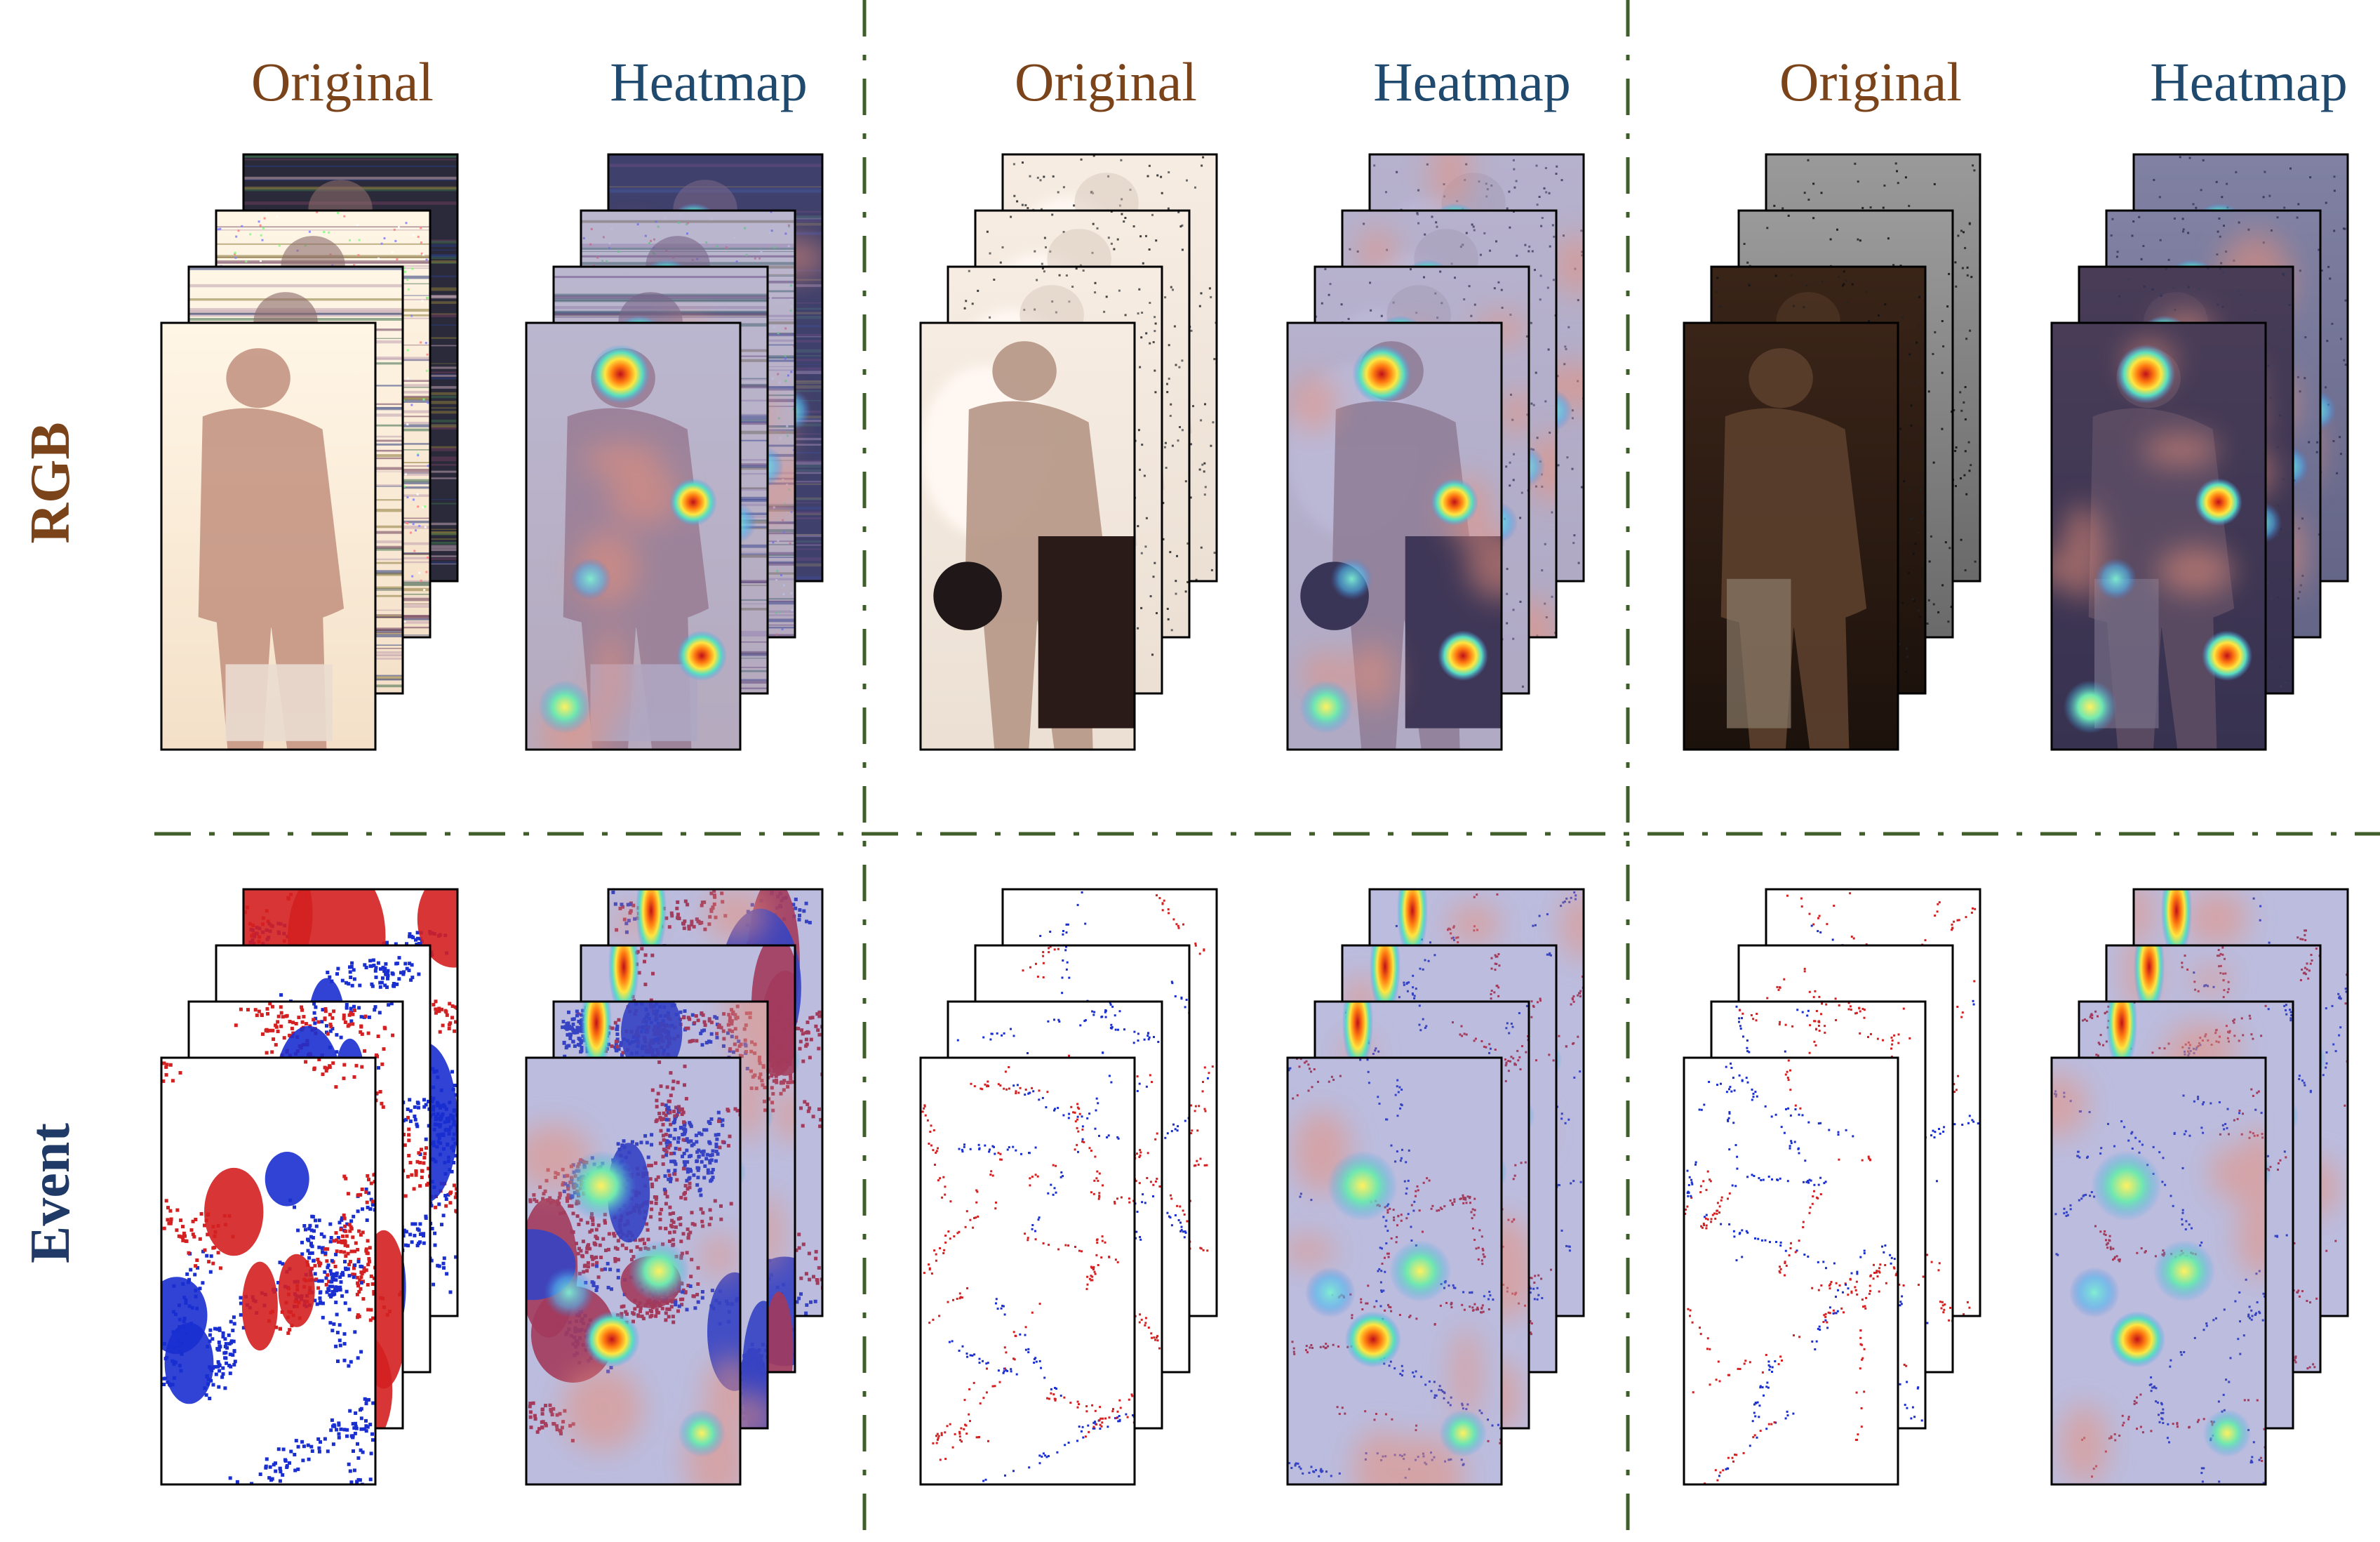 Image resolution: width=2380 pixels, height=1542 pixels. Describe the element at coordinates (709, 81) in the screenshot. I see `header-heatmap-1: Heatmap` at that location.